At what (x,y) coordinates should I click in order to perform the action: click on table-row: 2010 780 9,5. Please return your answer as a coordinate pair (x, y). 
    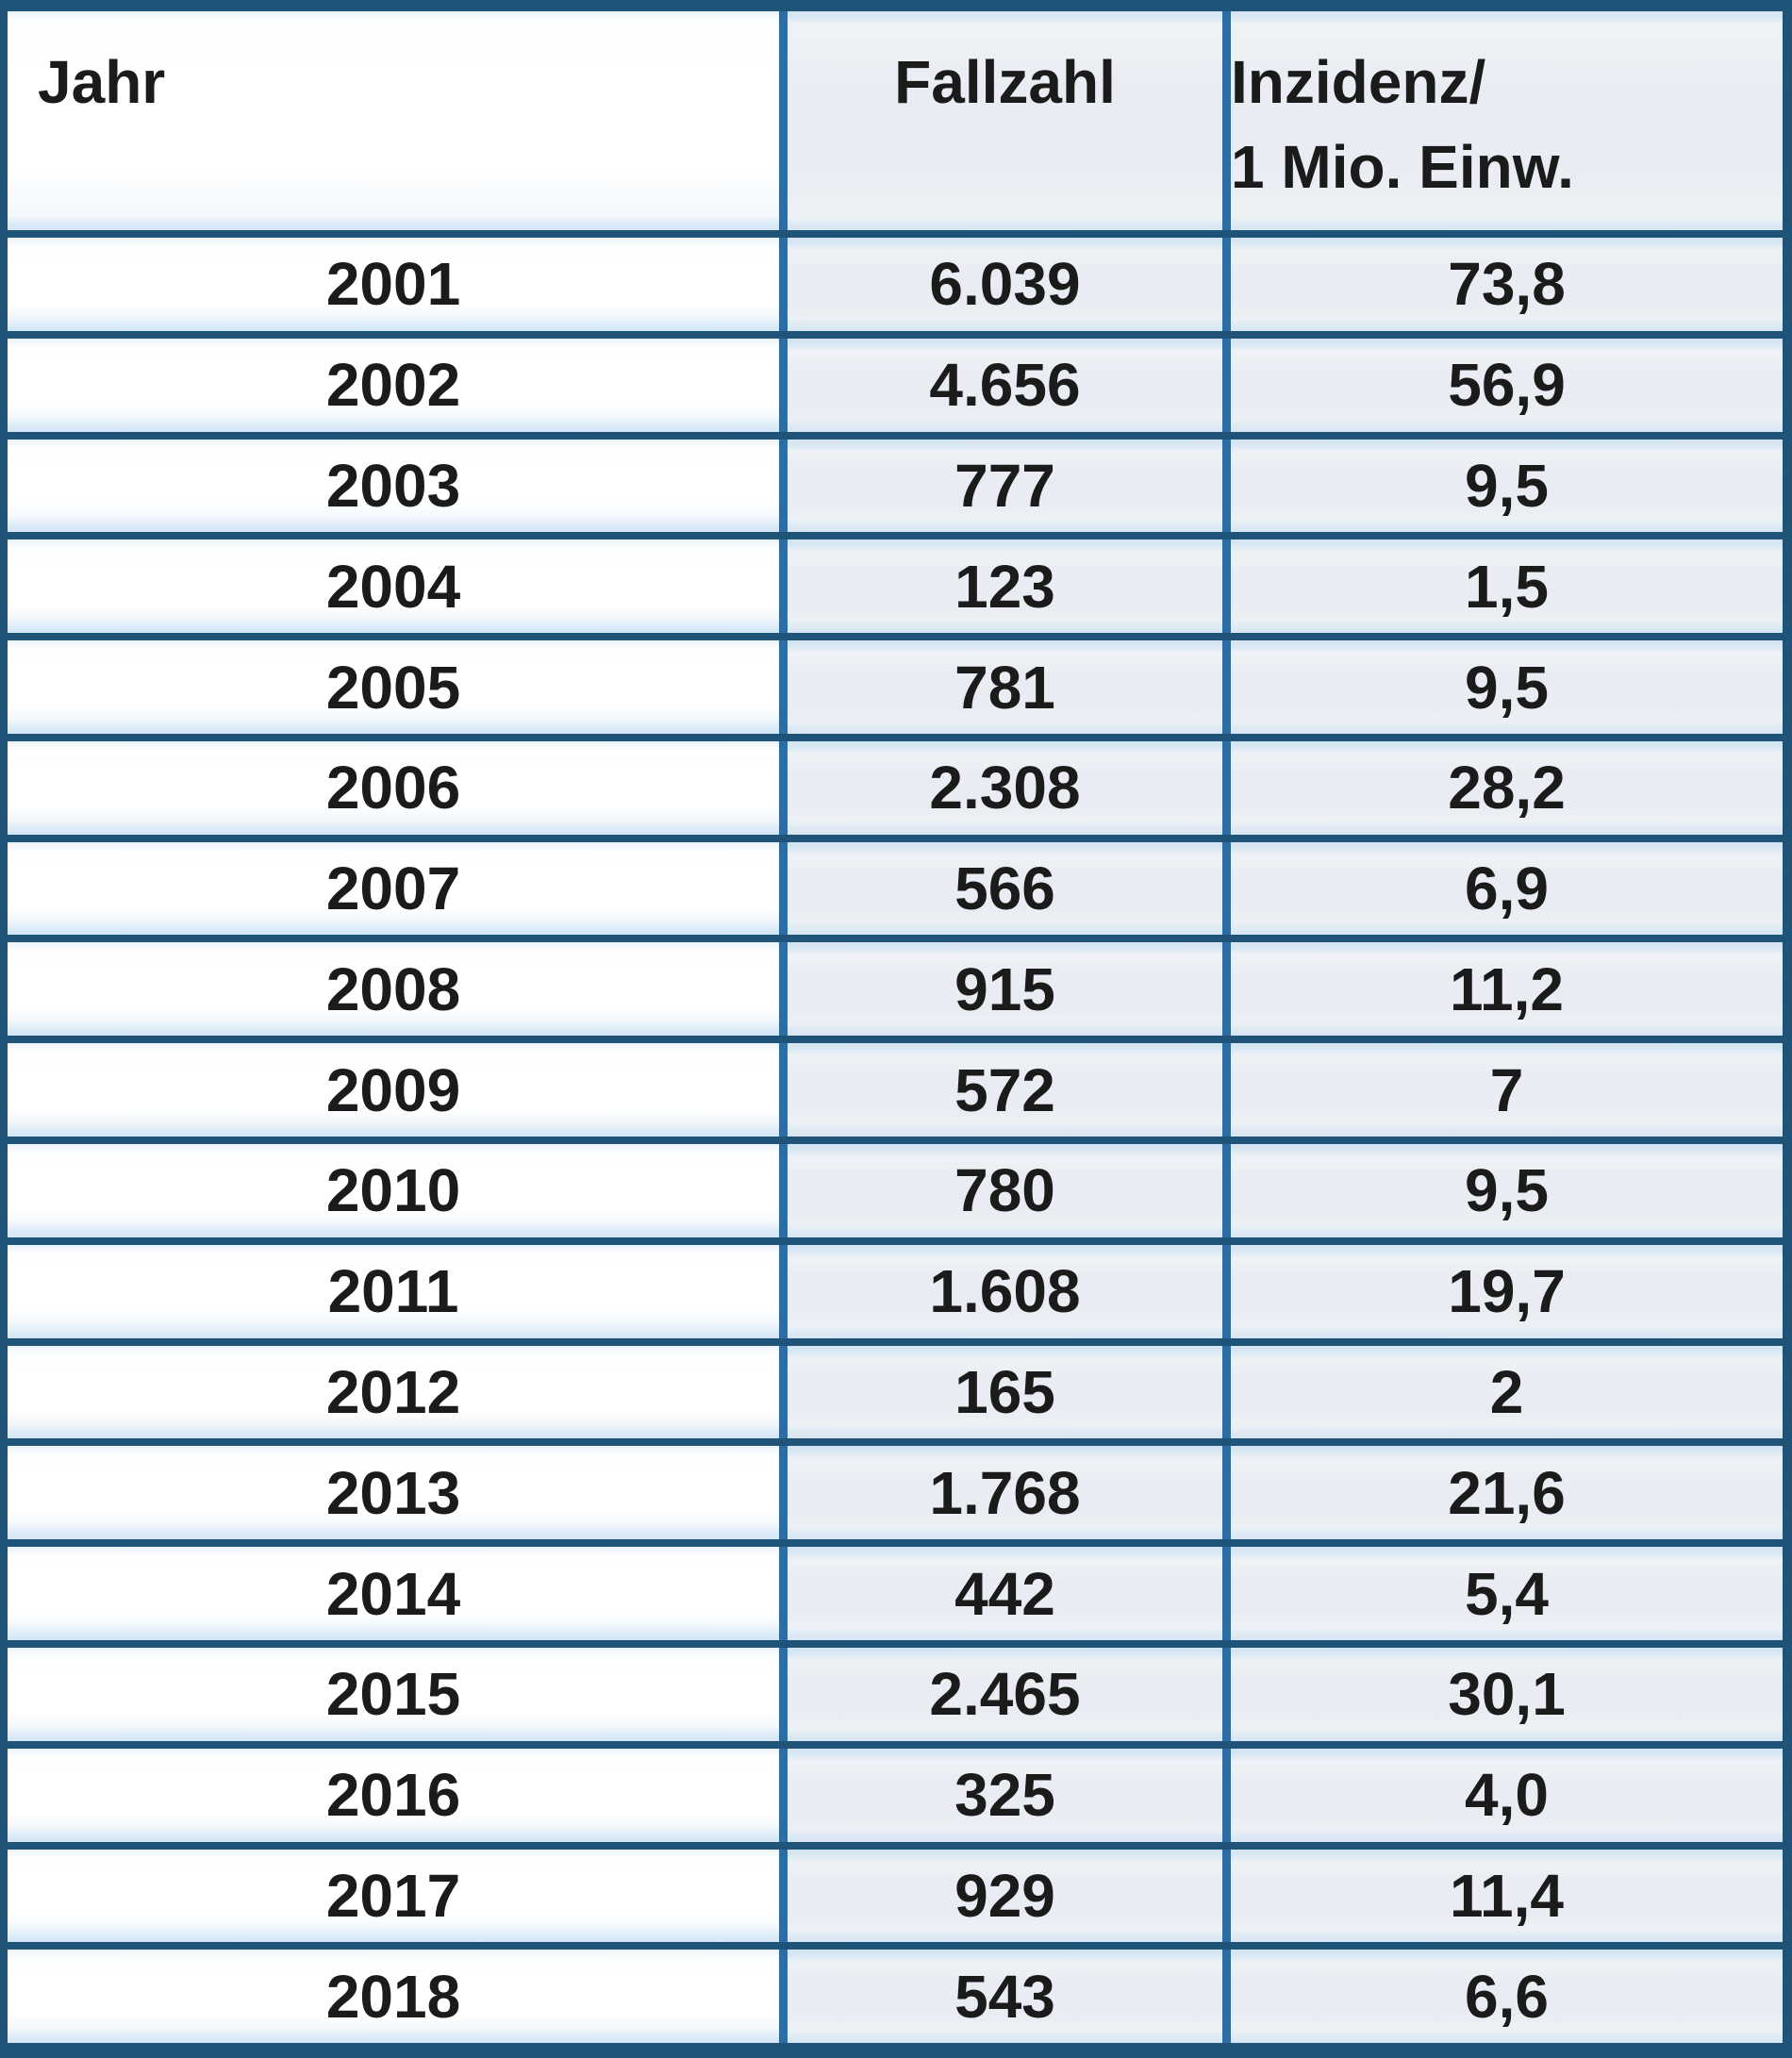
    Looking at the image, I should click on (896, 1190).